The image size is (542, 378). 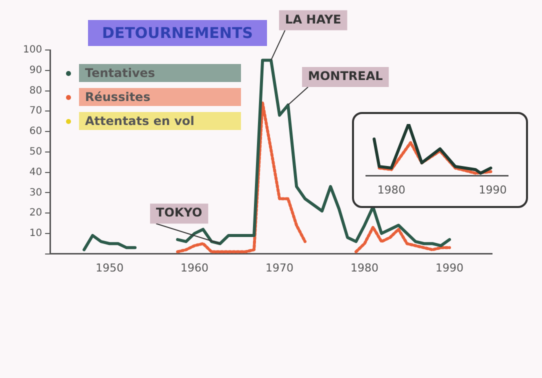 What do you see at coordinates (194, 267) in the screenshot?
I see `x-tick-label: 1960` at bounding box center [194, 267].